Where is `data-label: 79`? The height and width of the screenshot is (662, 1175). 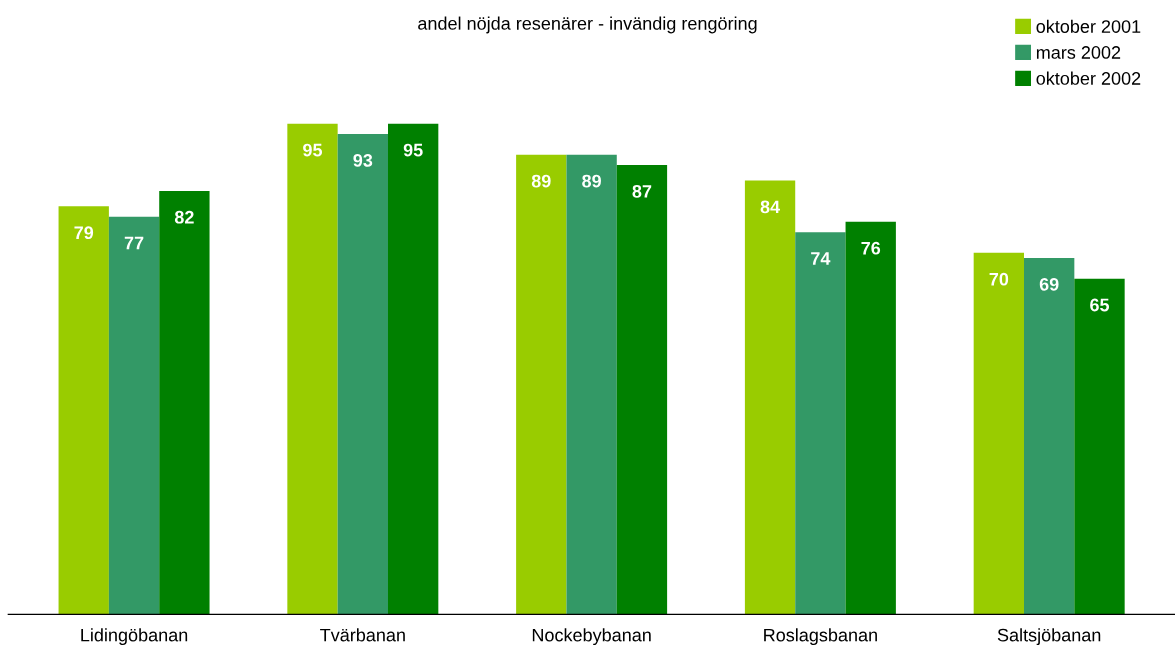
data-label: 79 is located at coordinates (84, 233).